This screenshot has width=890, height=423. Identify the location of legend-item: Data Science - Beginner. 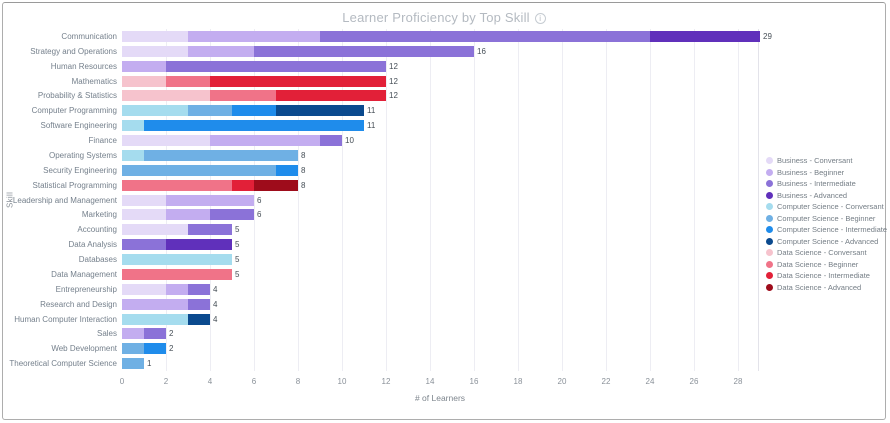
(826, 264).